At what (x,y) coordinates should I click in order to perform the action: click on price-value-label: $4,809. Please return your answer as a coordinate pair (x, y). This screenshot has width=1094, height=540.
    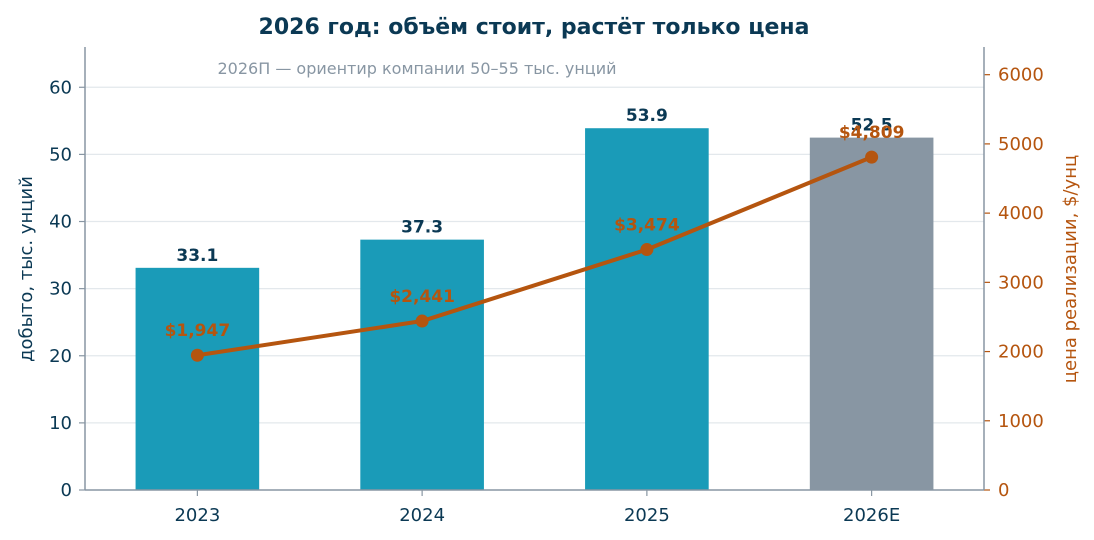
    Looking at the image, I should click on (872, 133).